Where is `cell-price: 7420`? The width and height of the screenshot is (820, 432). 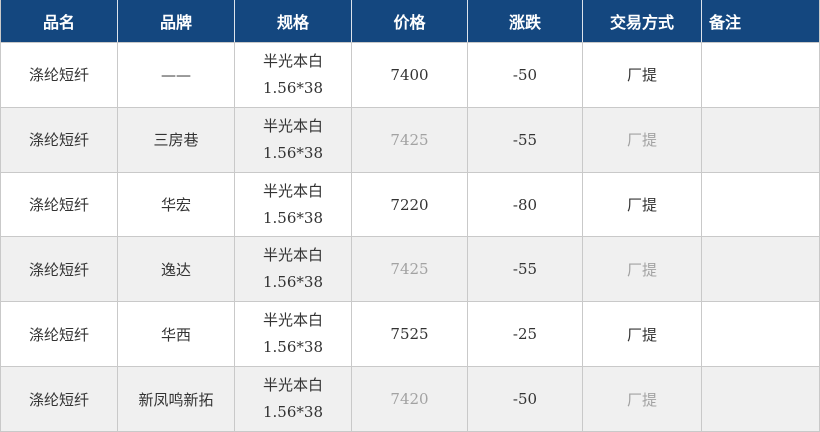 cell-price: 7420 is located at coordinates (410, 399).